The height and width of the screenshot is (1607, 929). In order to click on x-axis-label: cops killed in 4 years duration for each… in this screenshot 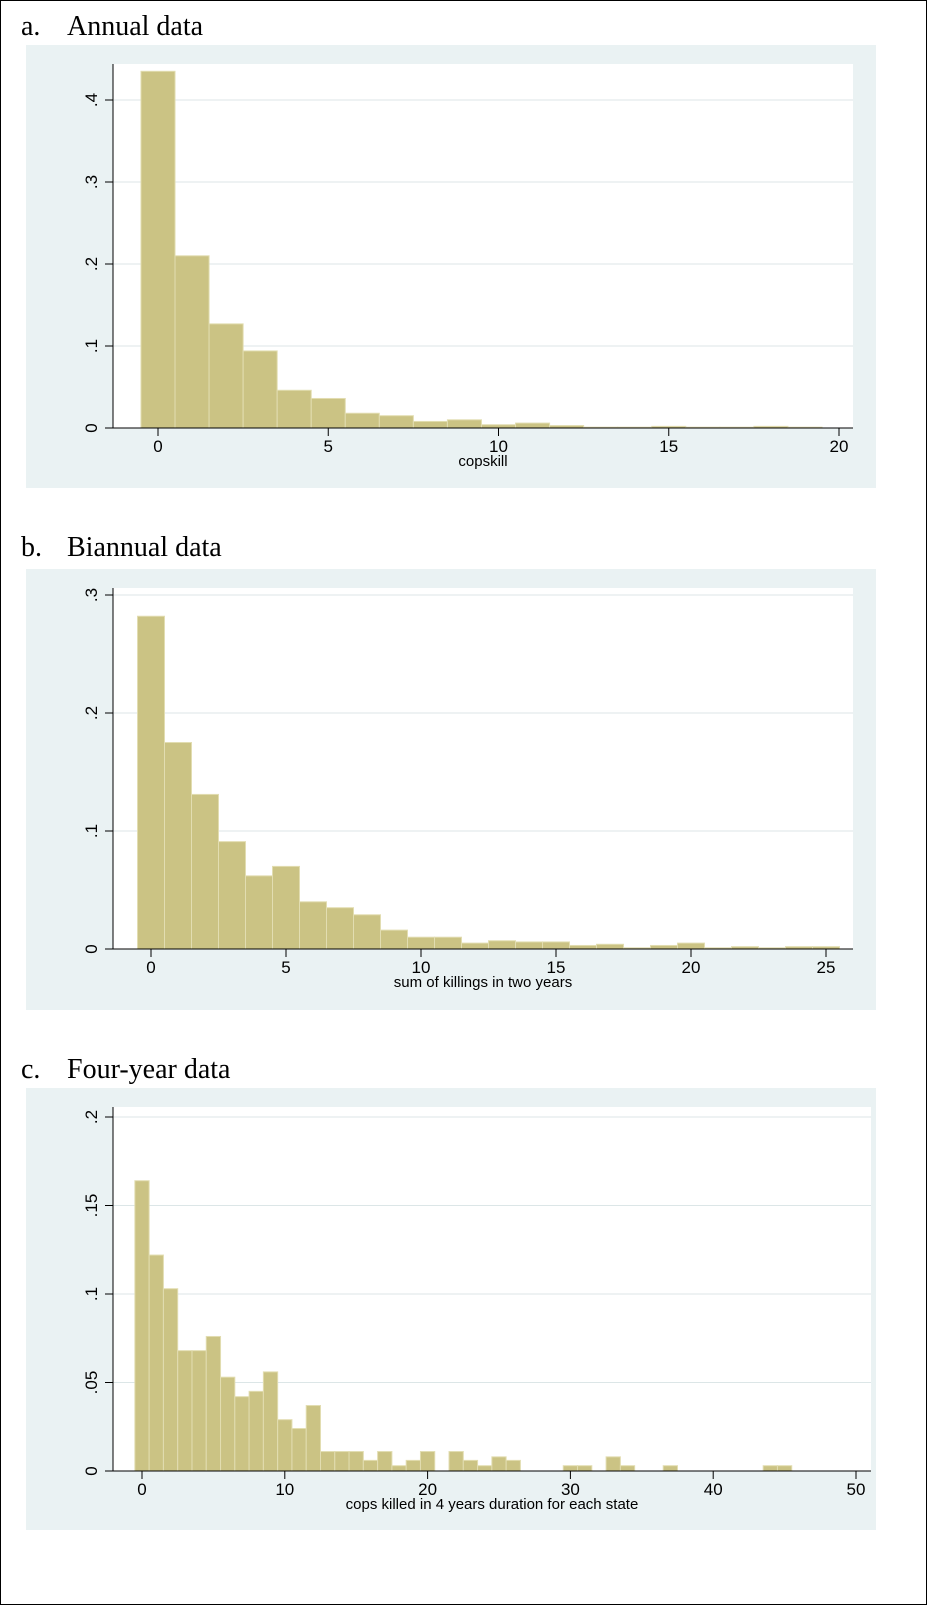, I will do `click(492, 1504)`.